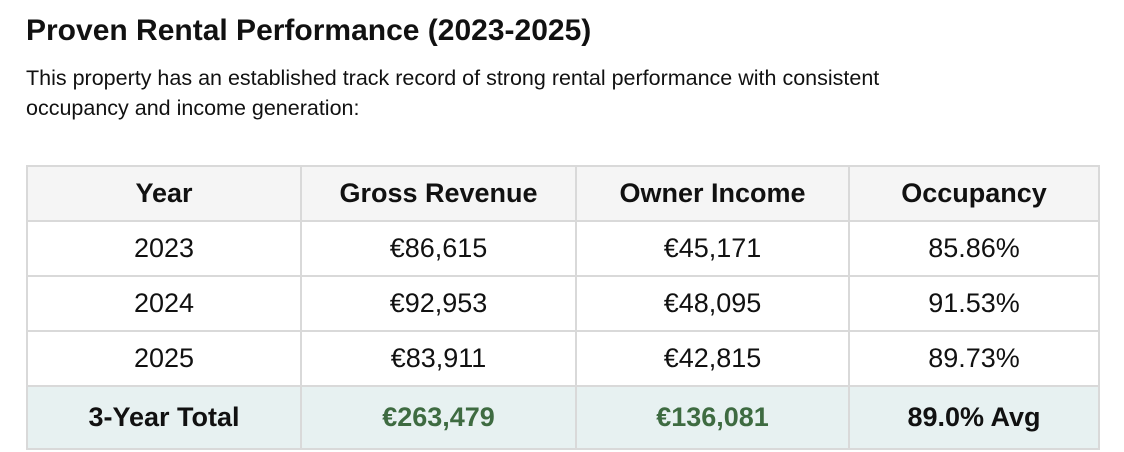 The height and width of the screenshot is (452, 1124). I want to click on page-title: Proven Rental Performance (2023-2025), so click(309, 30).